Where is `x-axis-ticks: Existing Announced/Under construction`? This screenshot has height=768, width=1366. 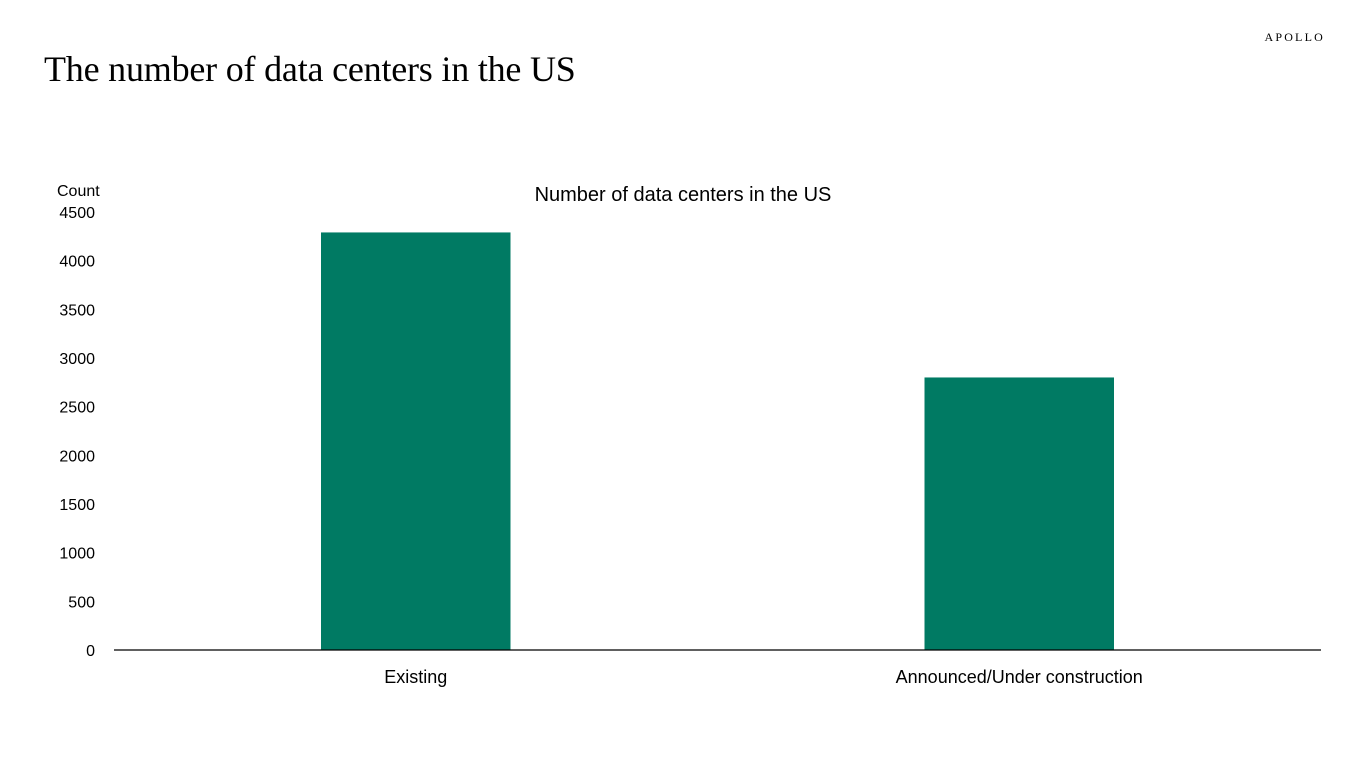
x-axis-ticks: Existing Announced/Under construction is located at coordinates (763, 677).